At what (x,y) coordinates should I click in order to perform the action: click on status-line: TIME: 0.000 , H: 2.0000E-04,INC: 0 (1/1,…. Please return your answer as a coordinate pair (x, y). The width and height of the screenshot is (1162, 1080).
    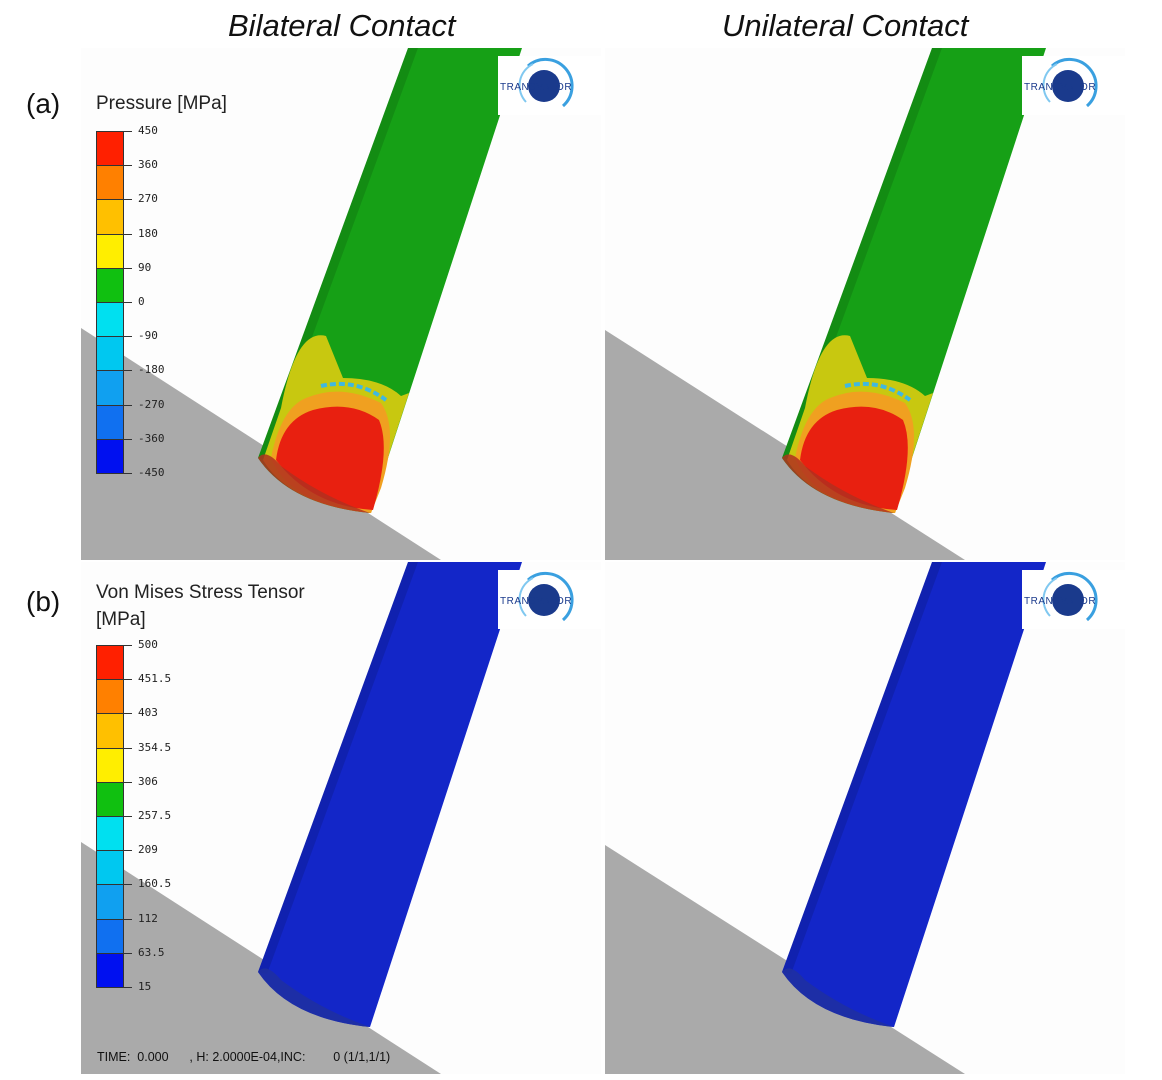
    Looking at the image, I should click on (243, 1057).